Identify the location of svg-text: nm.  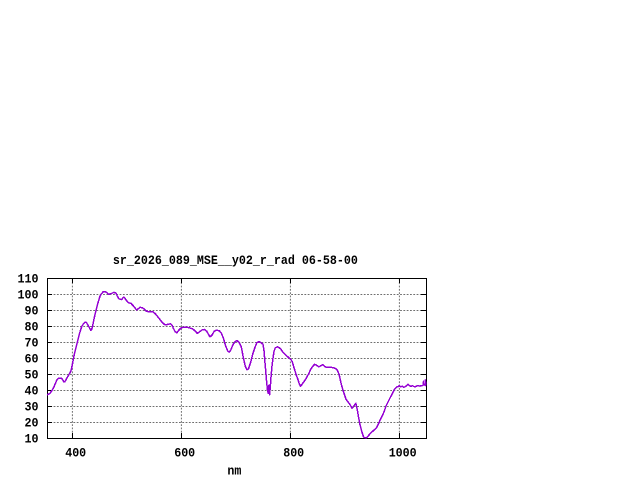
(234, 471).